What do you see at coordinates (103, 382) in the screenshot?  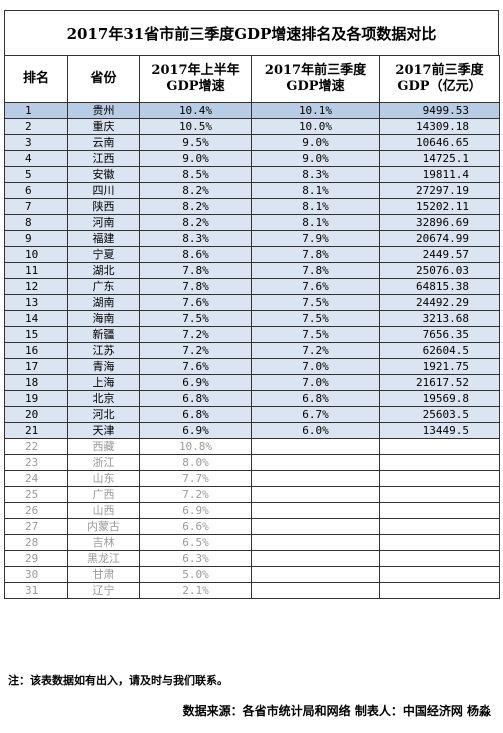 I see `province-cell: 上海` at bounding box center [103, 382].